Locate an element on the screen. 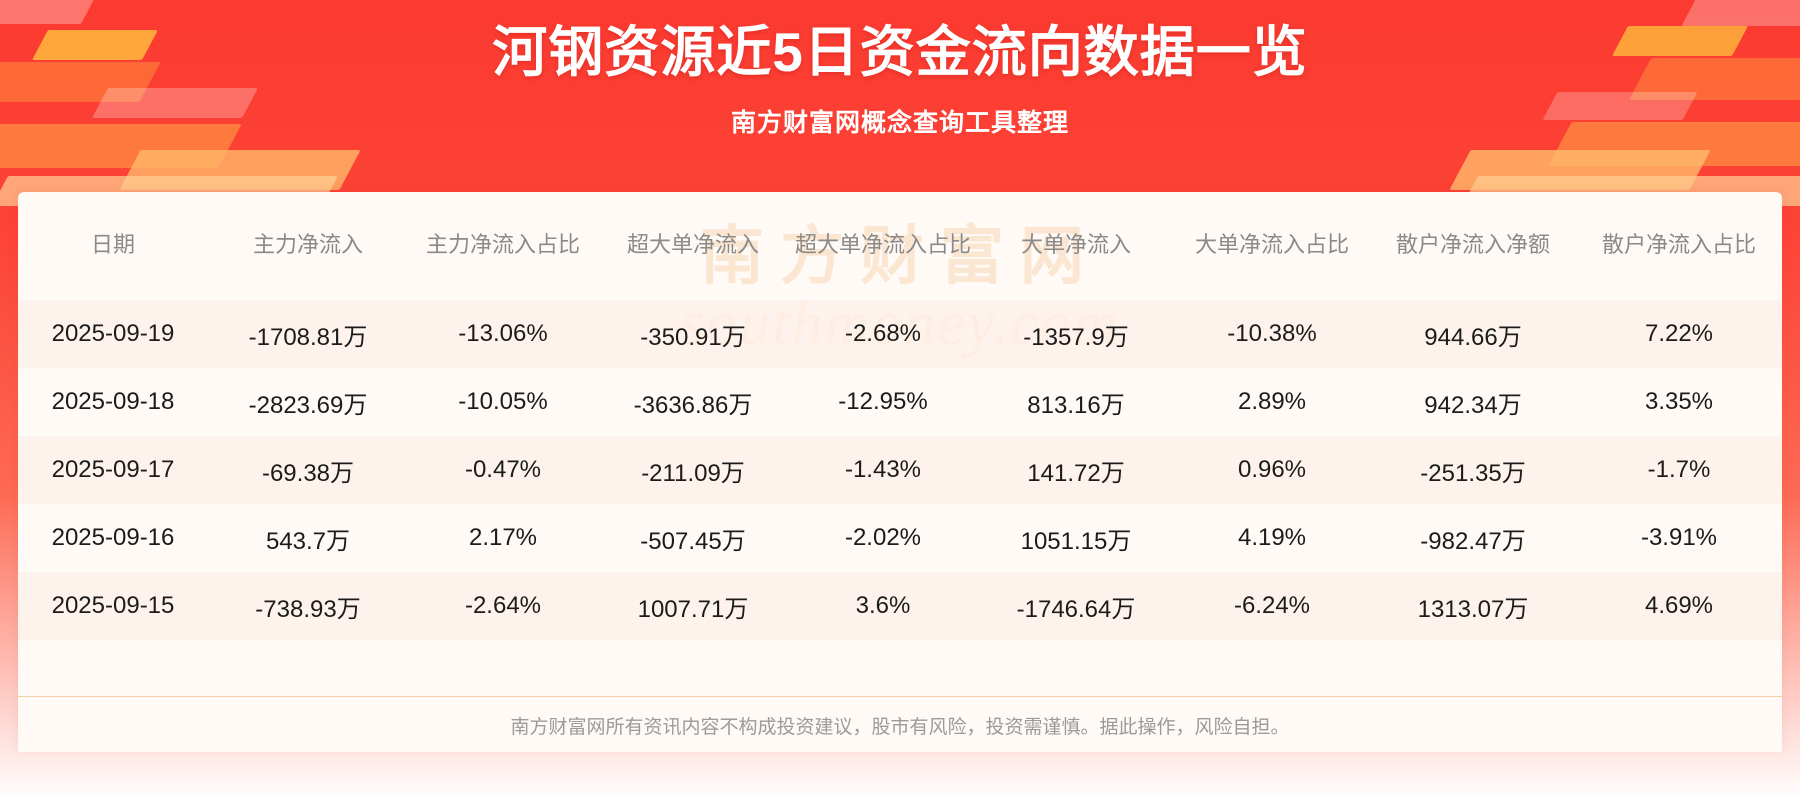 The image size is (1800, 800). cell-large-net: 1051.15万 is located at coordinates (1076, 541).